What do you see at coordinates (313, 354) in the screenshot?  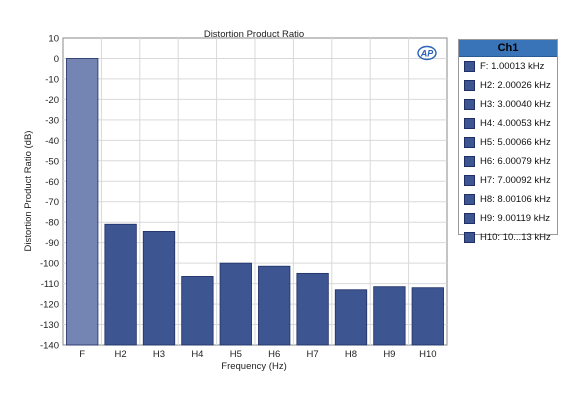 I see `x-tick-label: H7` at bounding box center [313, 354].